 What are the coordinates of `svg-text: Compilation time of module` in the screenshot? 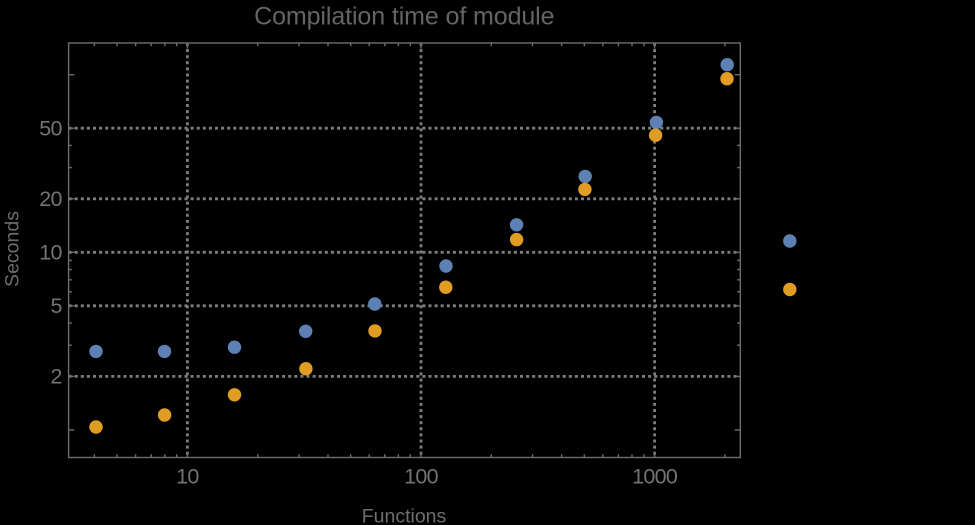 It's located at (404, 17).